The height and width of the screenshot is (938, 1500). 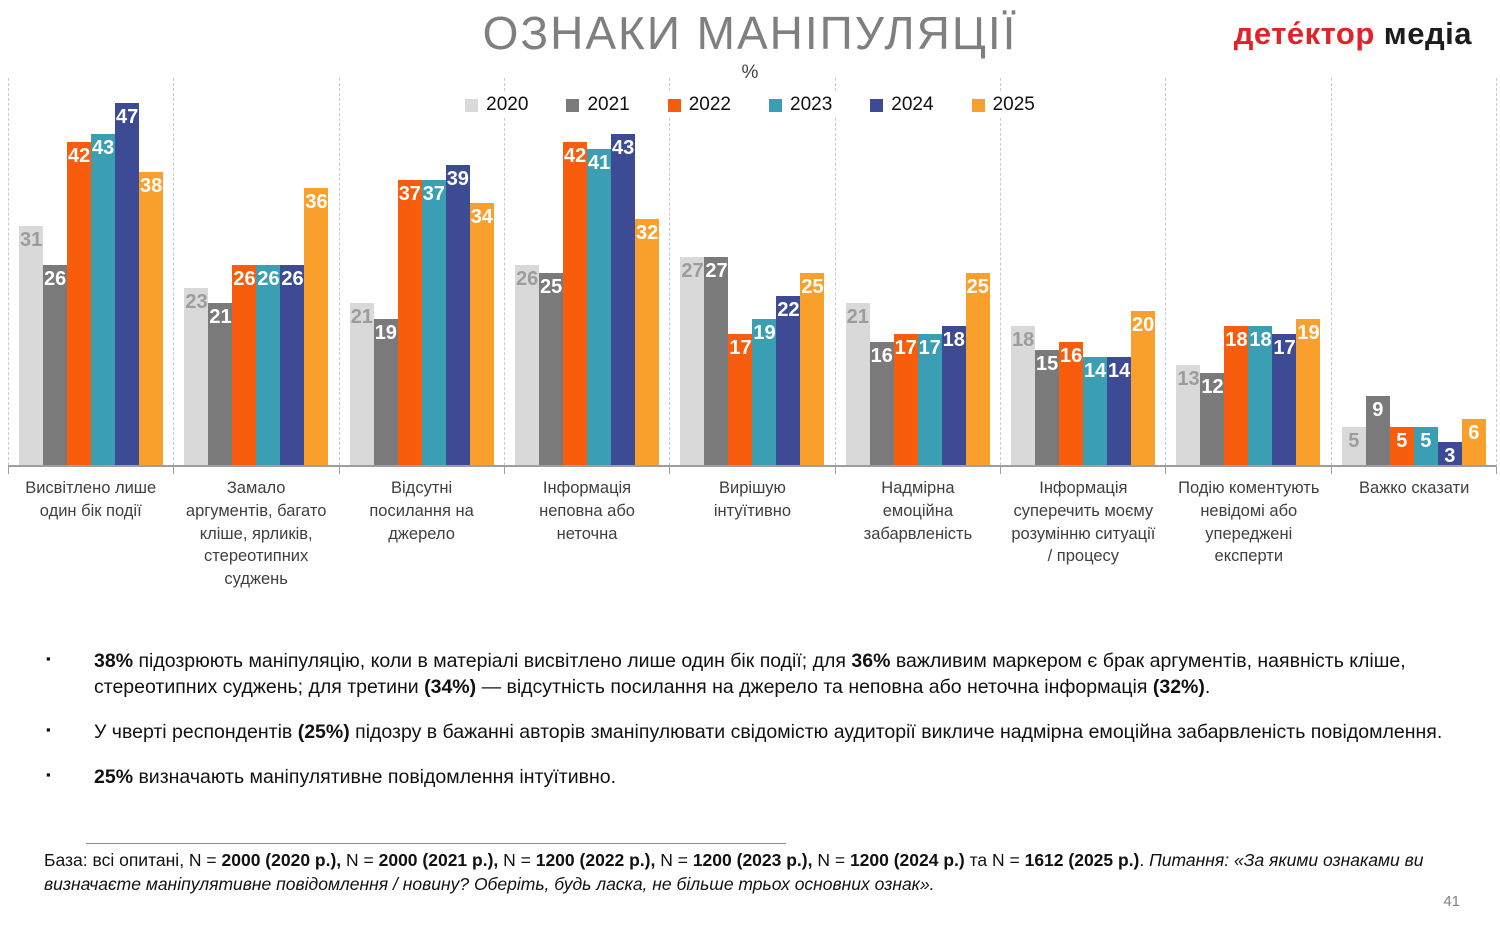 I want to click on legend-item-2024: 2024, so click(x=902, y=105).